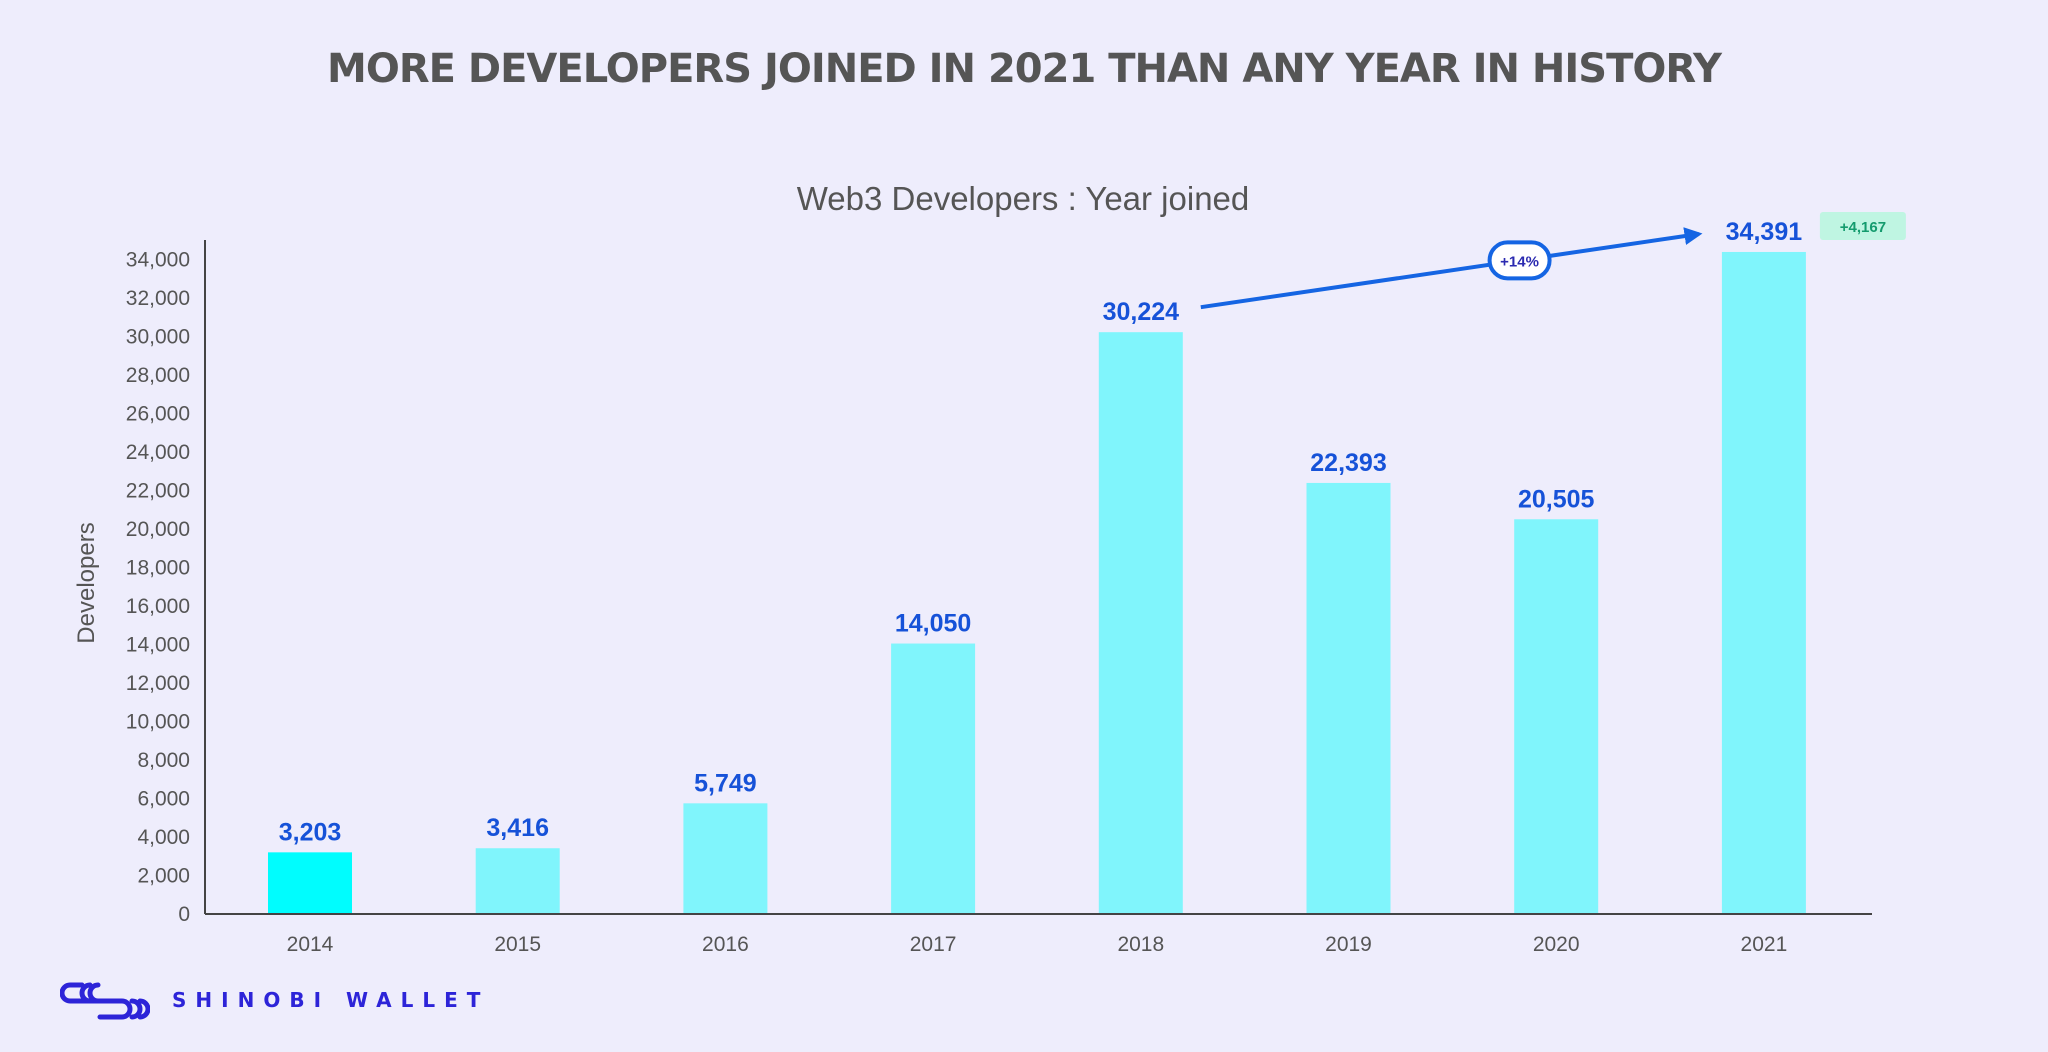 This screenshot has width=2048, height=1052. What do you see at coordinates (517, 828) in the screenshot?
I see `data-label-2015: 3,416` at bounding box center [517, 828].